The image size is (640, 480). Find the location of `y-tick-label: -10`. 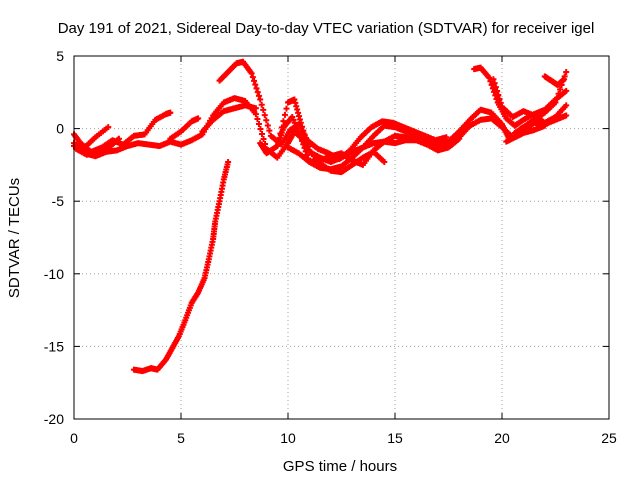

y-tick-label: -10 is located at coordinates (54, 274).